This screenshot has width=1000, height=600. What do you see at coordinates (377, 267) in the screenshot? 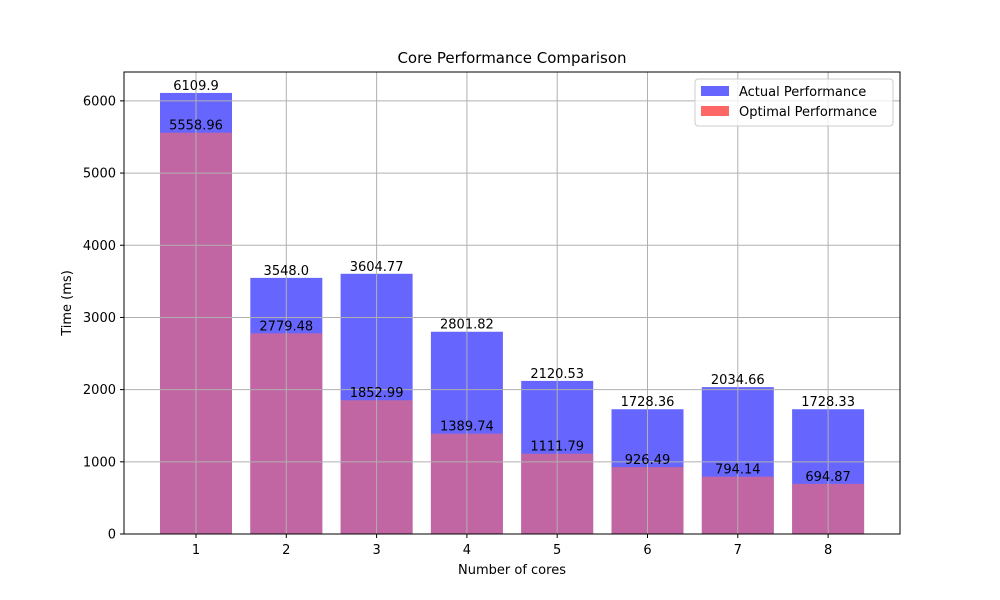
I see `data-label-actual: 3604.77` at bounding box center [377, 267].